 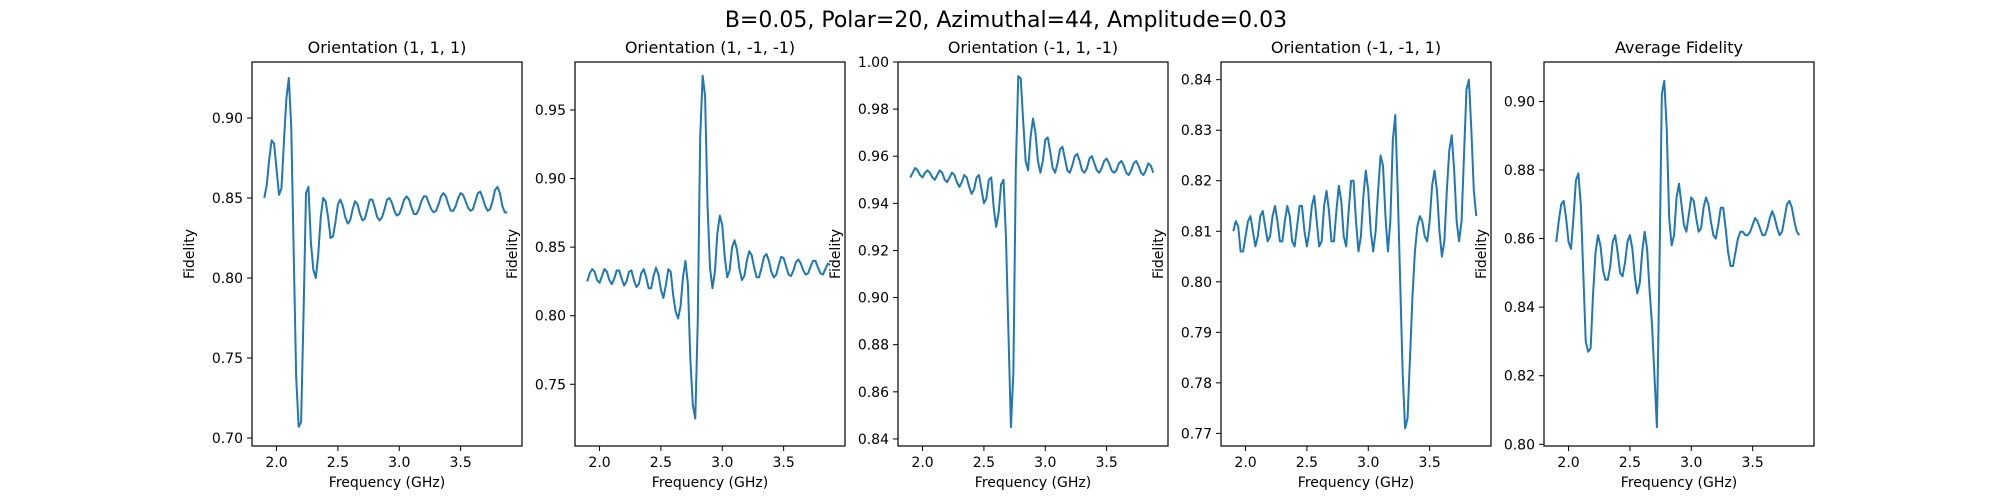 I want to click on subplot-title: Average Fidelity, so click(x=1679, y=47).